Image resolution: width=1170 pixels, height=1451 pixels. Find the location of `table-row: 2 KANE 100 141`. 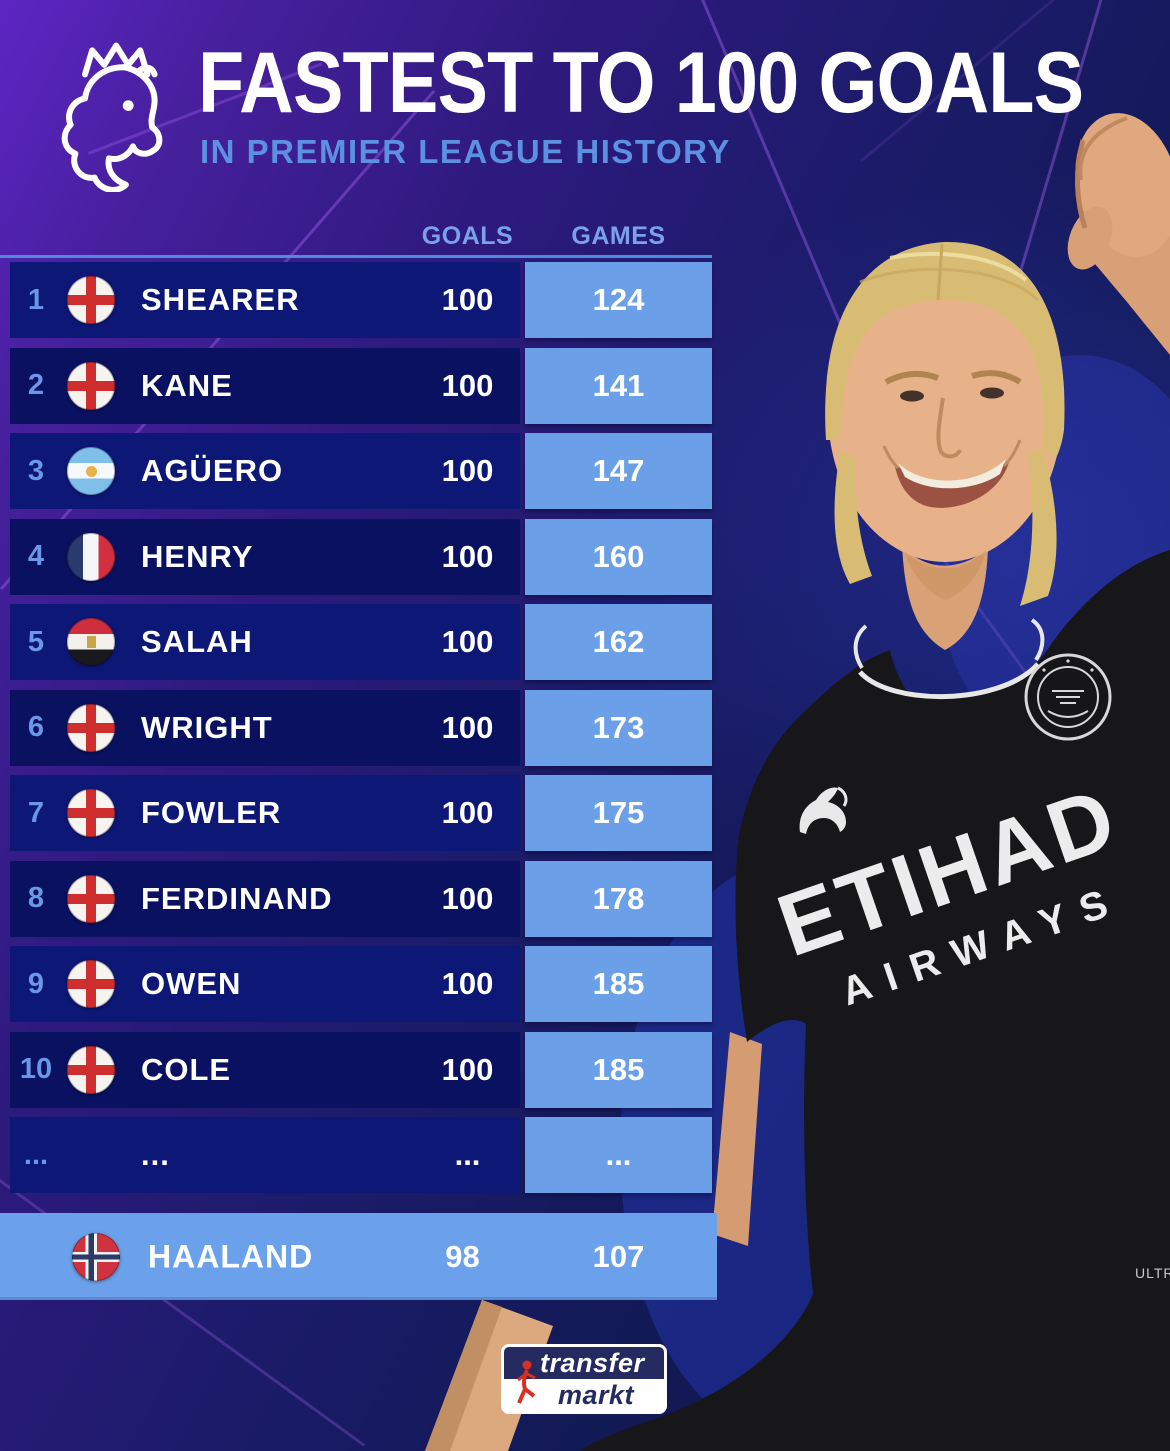

table-row: 2 KANE 100 141 is located at coordinates (366, 385).